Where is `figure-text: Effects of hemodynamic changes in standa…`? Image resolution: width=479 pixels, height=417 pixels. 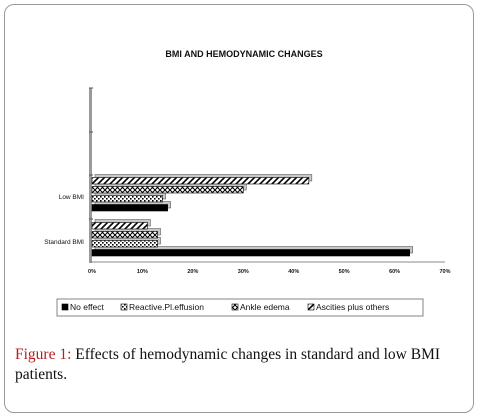 figure-text: Effects of hemodynamic changes in standa… is located at coordinates (228, 364).